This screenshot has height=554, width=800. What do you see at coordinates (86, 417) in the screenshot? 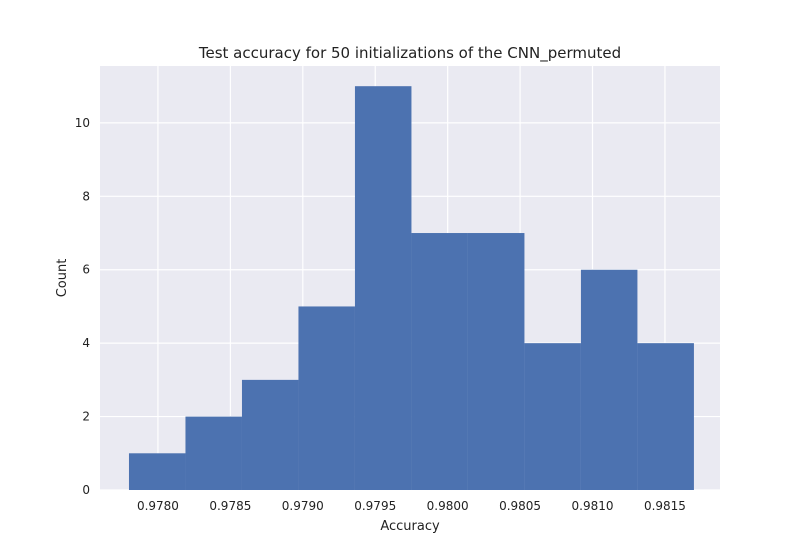
I see `y-tick-label: 2` at bounding box center [86, 417].